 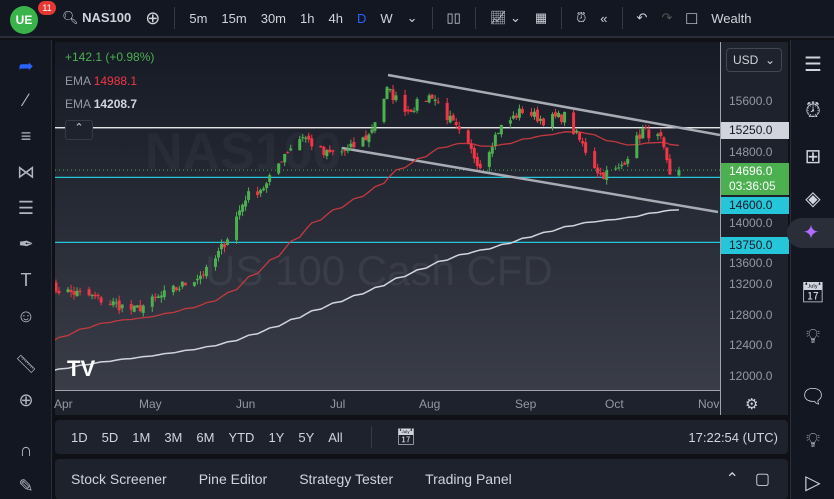 I want to click on calendar-icon: 📅︎, so click(x=813, y=293).